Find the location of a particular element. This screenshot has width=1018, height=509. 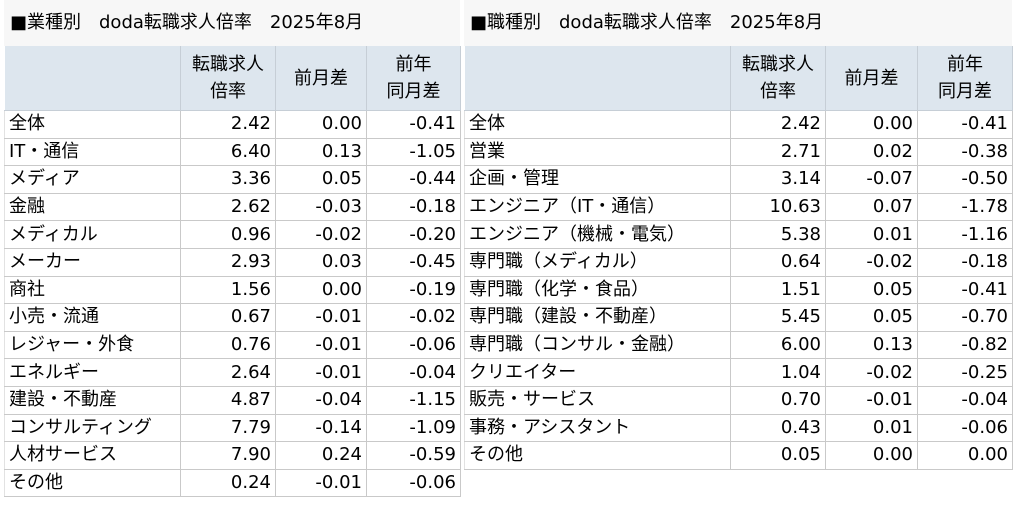

mom-cell: 0.05 is located at coordinates (871, 290).